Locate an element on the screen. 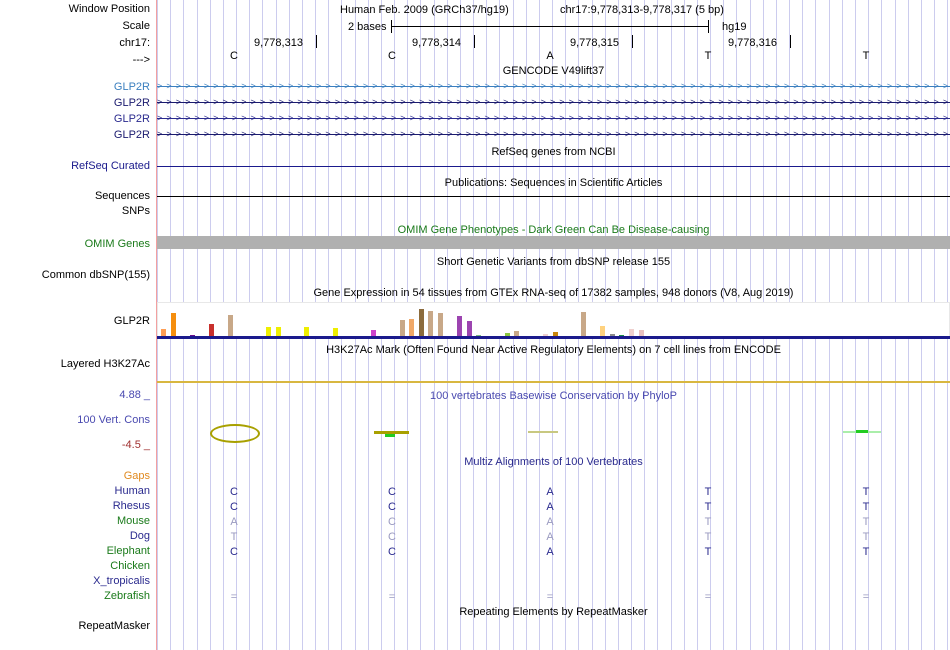  conservation-plot is located at coordinates (553, 419).